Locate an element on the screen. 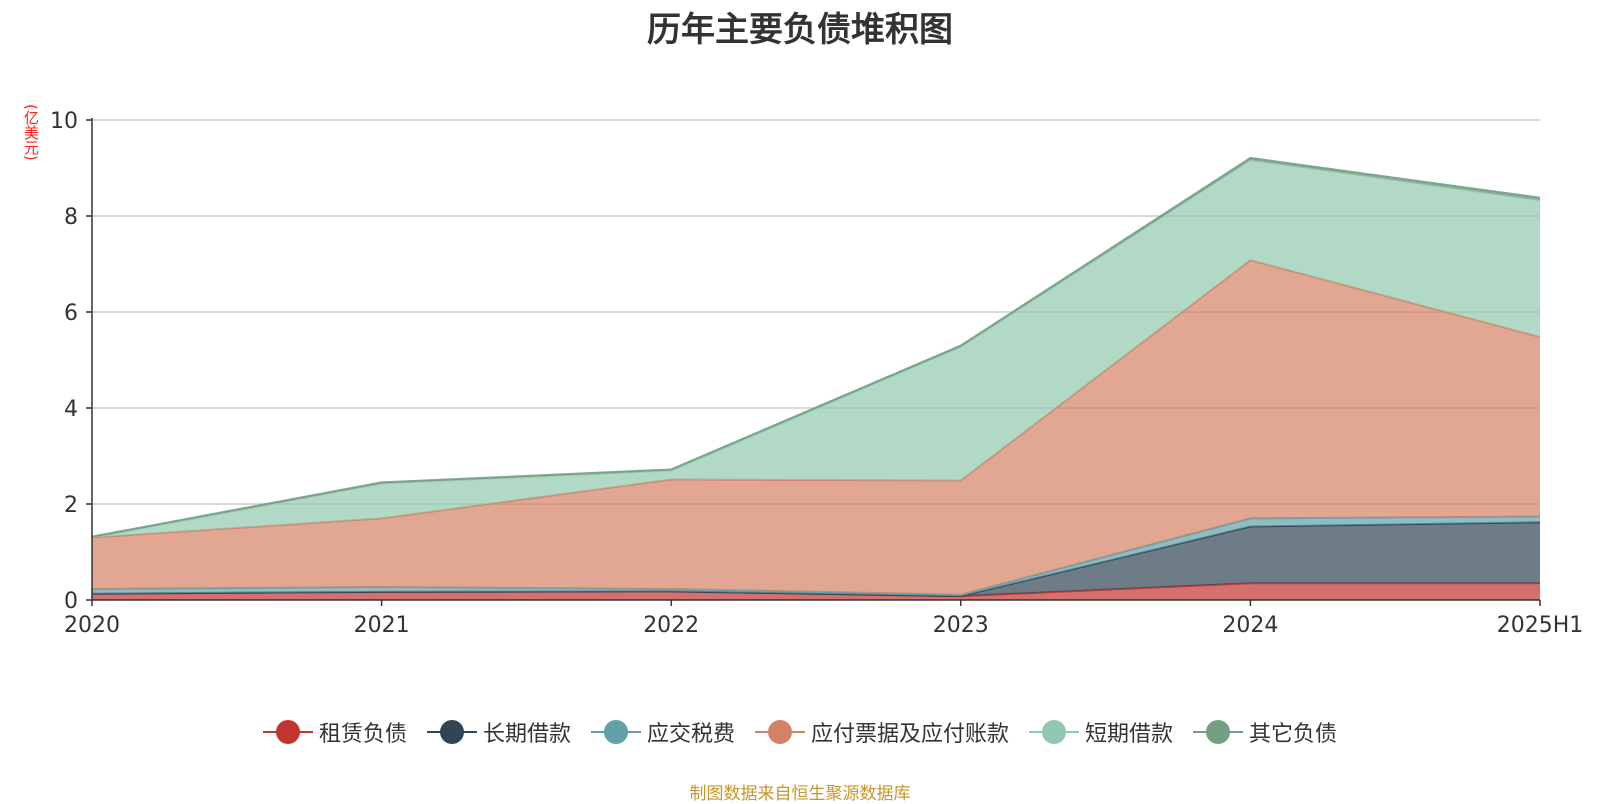 The width and height of the screenshot is (1600, 804). legend-label: 应付票据及应付账款 is located at coordinates (910, 734).